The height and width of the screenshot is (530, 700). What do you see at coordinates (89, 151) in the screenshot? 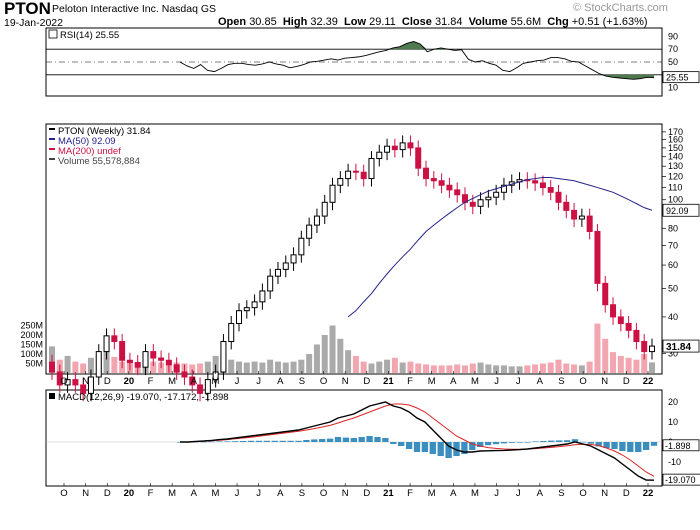
I see `ma200-legend-label: MA(200) undef` at bounding box center [89, 151].